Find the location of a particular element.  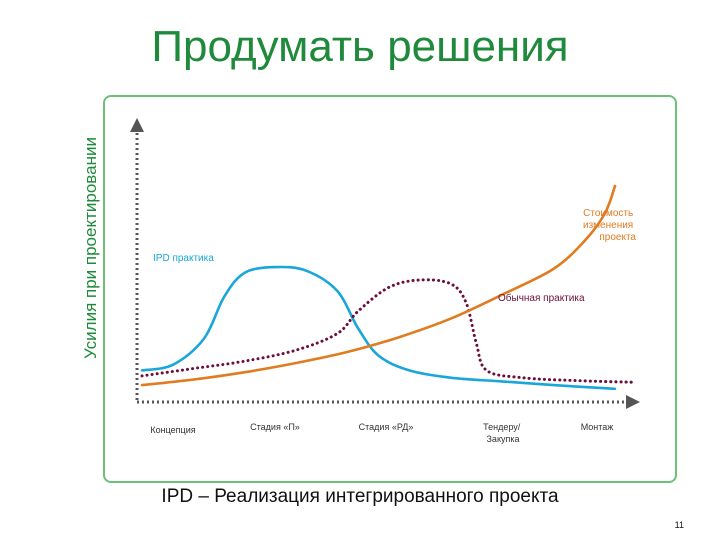

annotation-cost-line-3: проекта is located at coordinates (617, 237).